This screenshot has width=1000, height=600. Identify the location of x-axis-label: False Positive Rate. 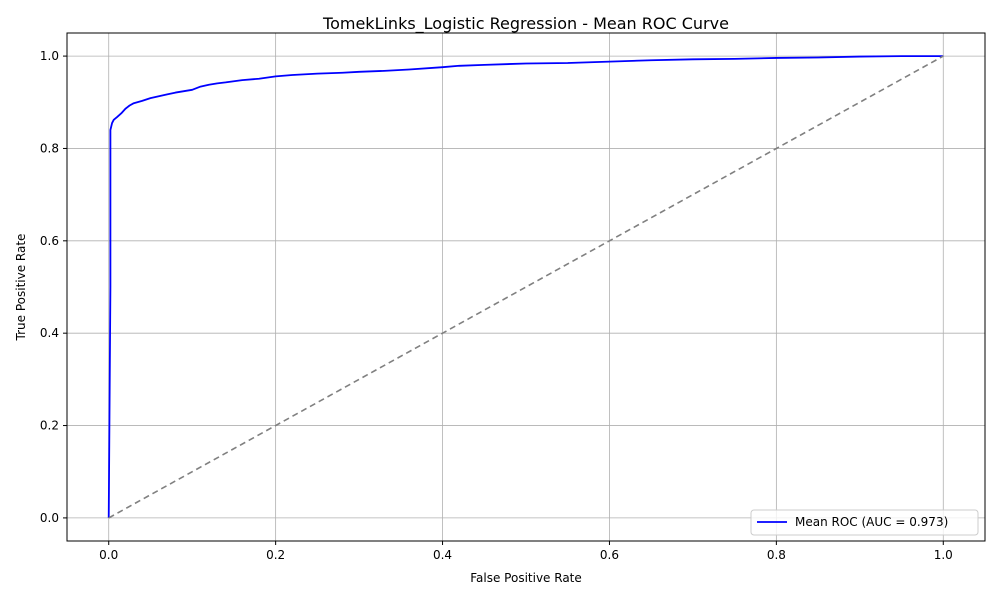
(526, 578).